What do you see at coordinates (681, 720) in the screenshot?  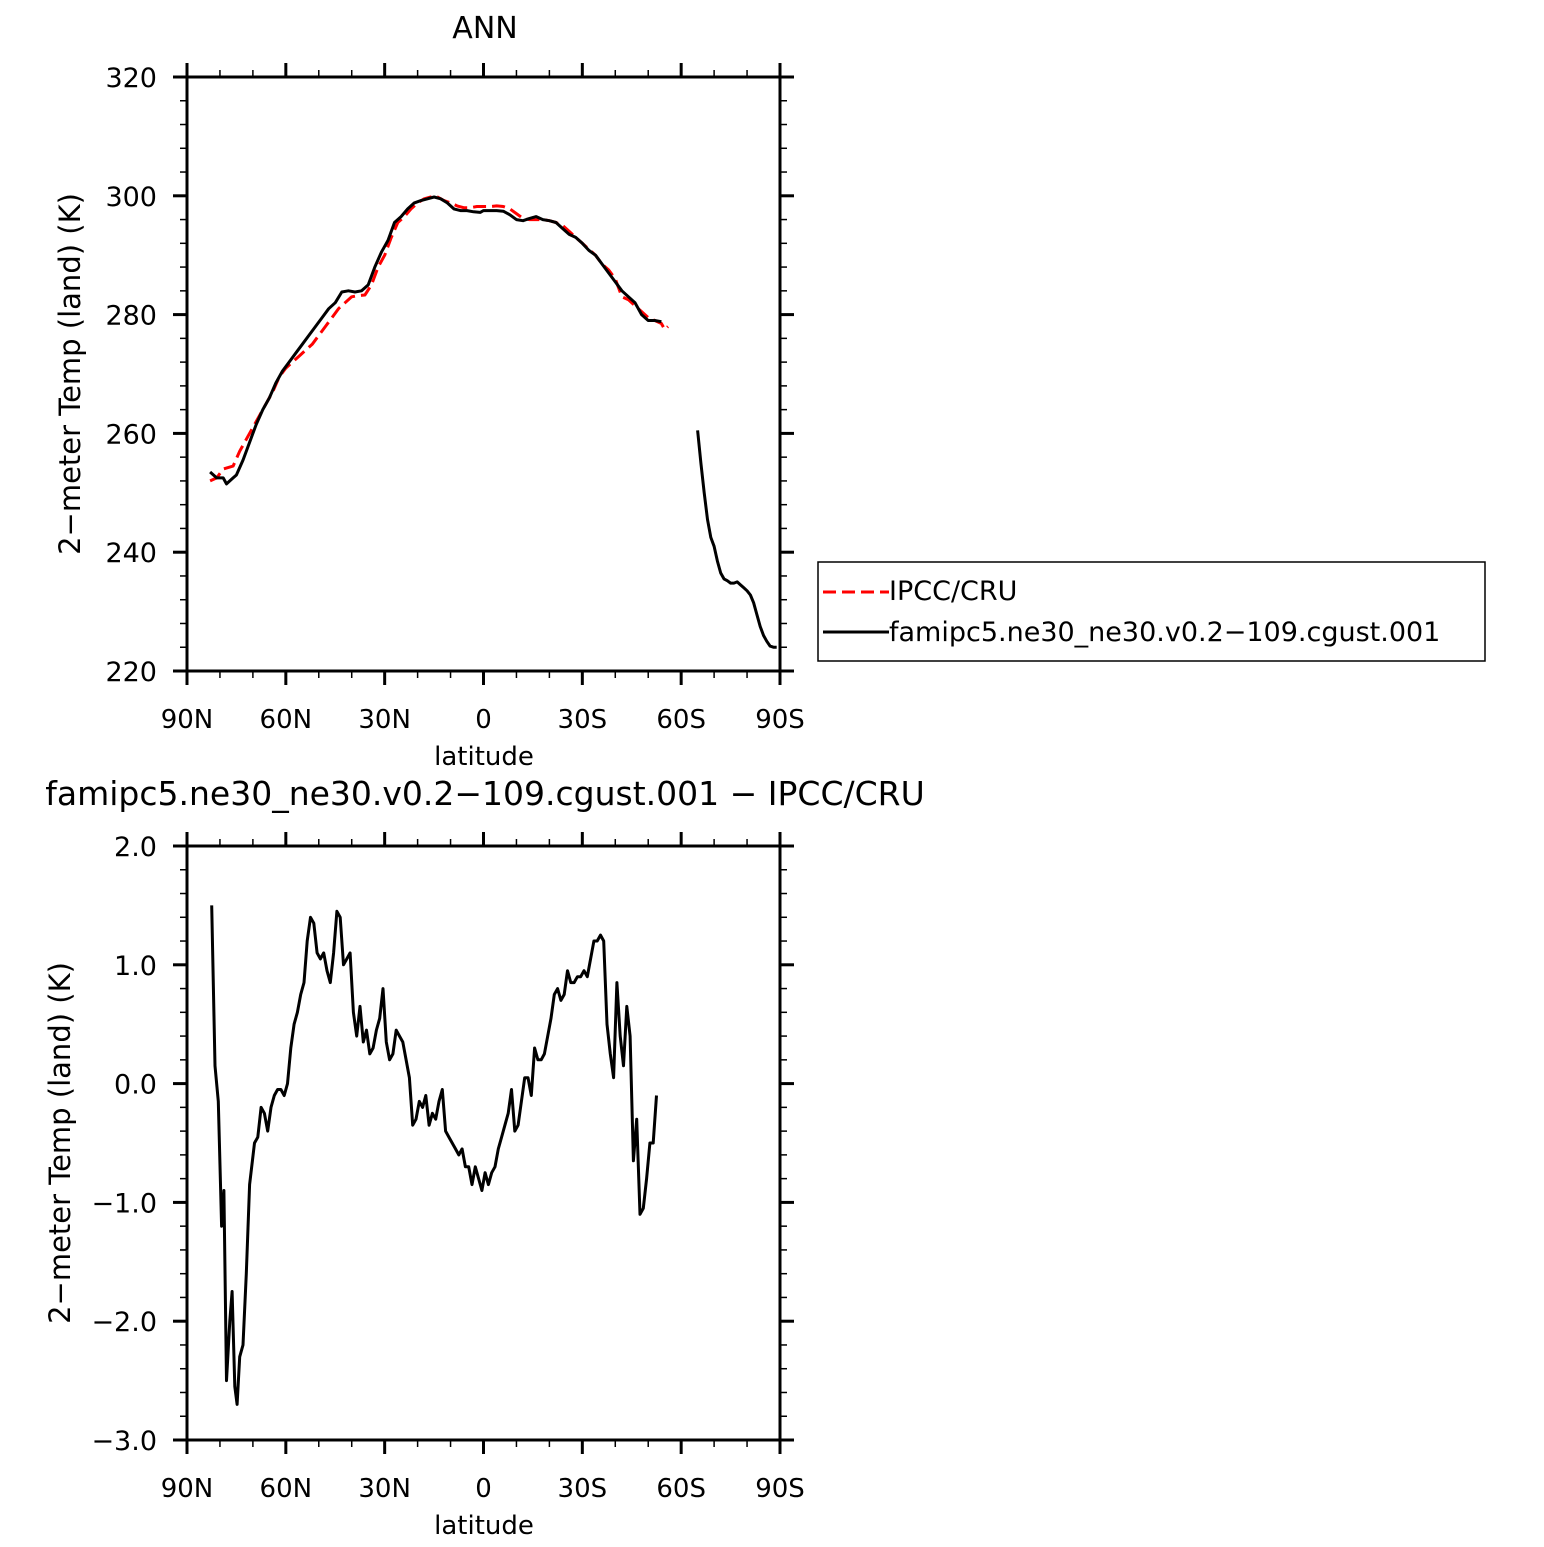 I see `top-x-tick-label: 60S` at bounding box center [681, 720].